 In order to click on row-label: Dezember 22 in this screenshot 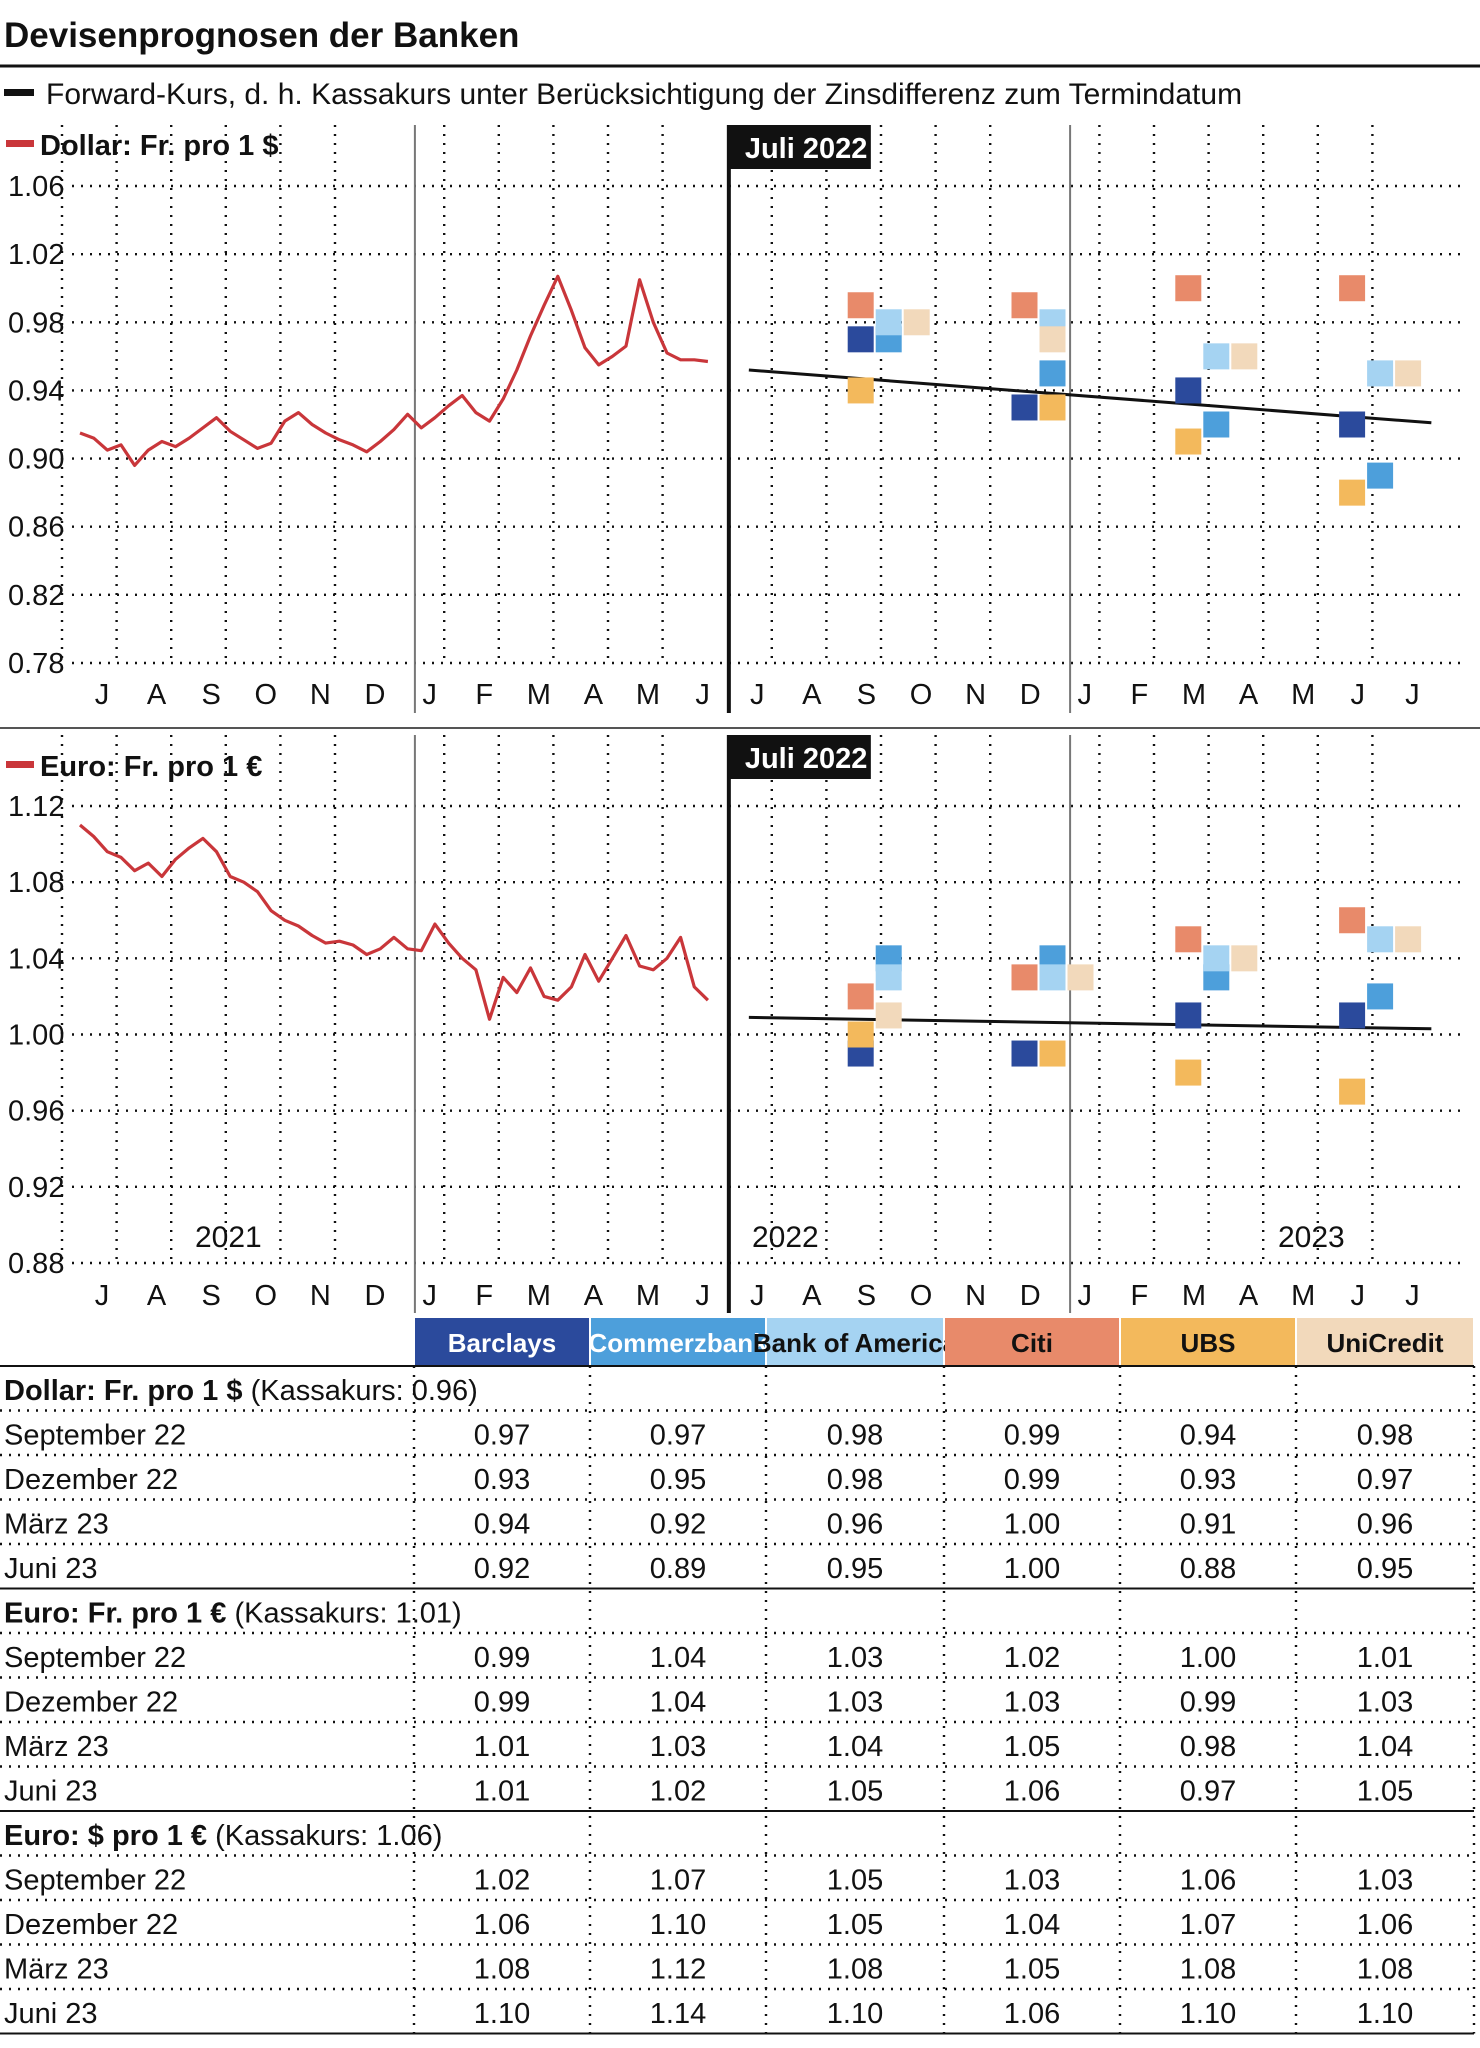, I will do `click(91, 1703)`.